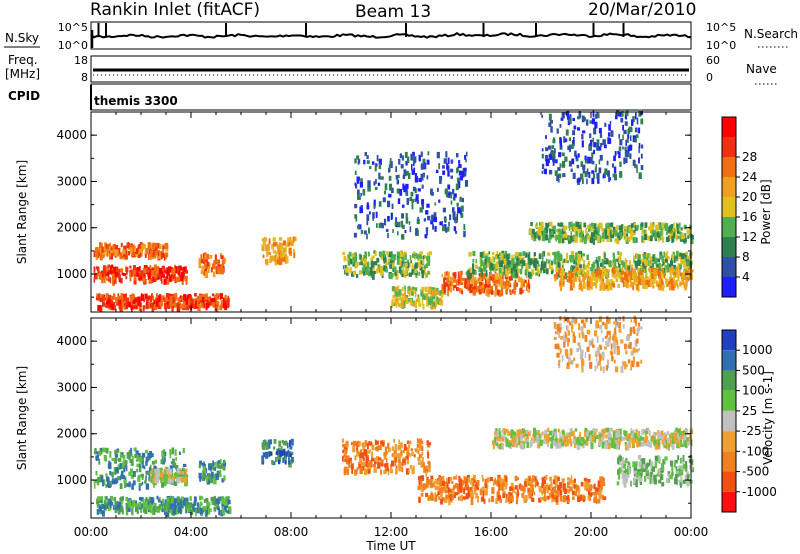 The height and width of the screenshot is (554, 800). What do you see at coordinates (746, 277) in the screenshot?
I see `colorbar-tick-label: 4` at bounding box center [746, 277].